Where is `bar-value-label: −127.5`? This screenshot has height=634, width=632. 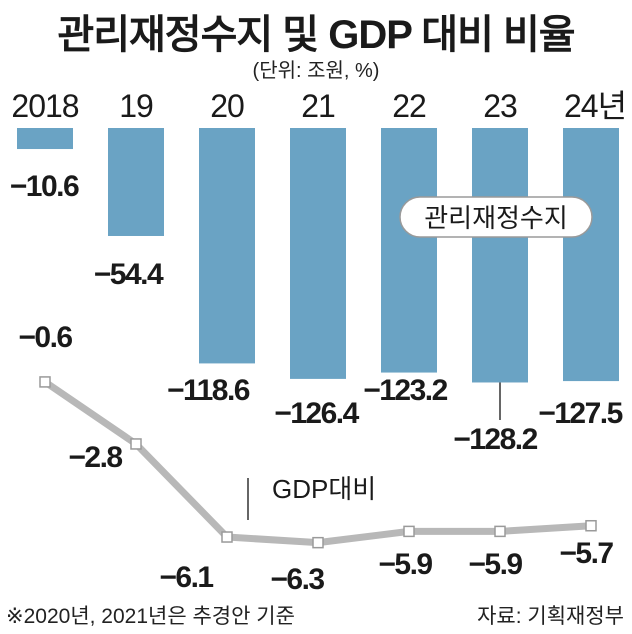 bar-value-label: −127.5 is located at coordinates (580, 413).